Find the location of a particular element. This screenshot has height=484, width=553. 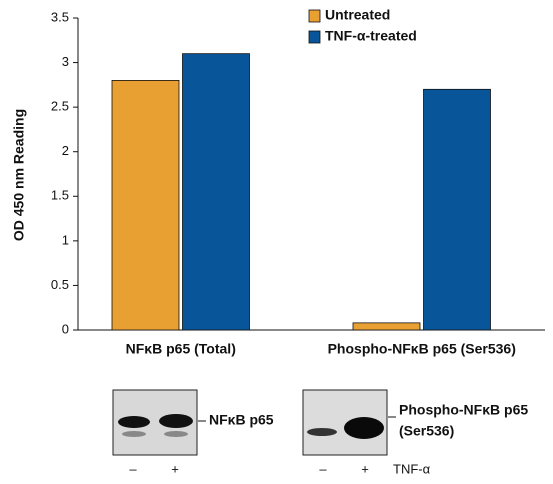

y-tick-label: 1 is located at coordinates (65, 239).